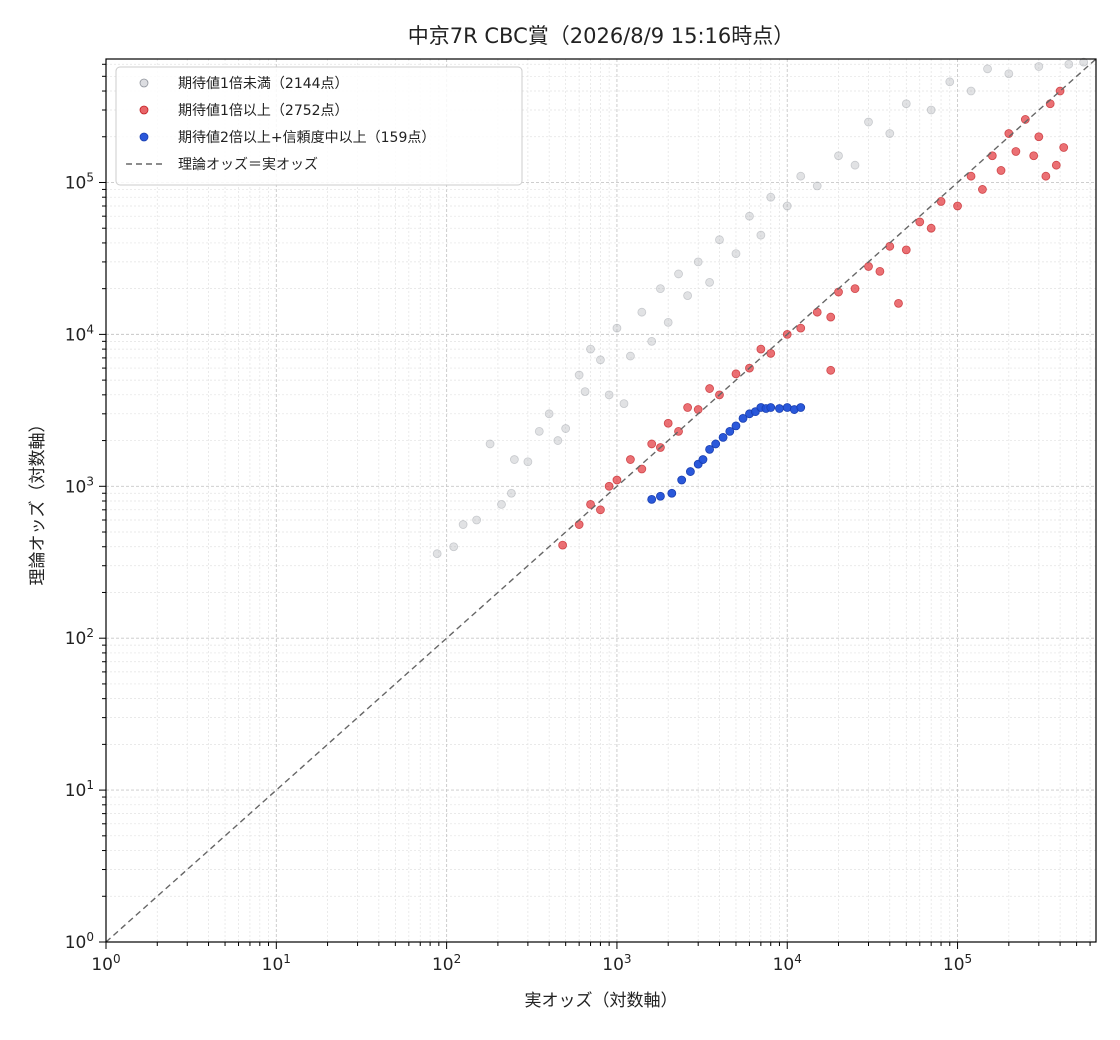 This screenshot has height=1040, width=1120. What do you see at coordinates (601, 36) in the screenshot?
I see `chart-title: 中京7R CBC賞（2026/8/9 15:16時点）` at bounding box center [601, 36].